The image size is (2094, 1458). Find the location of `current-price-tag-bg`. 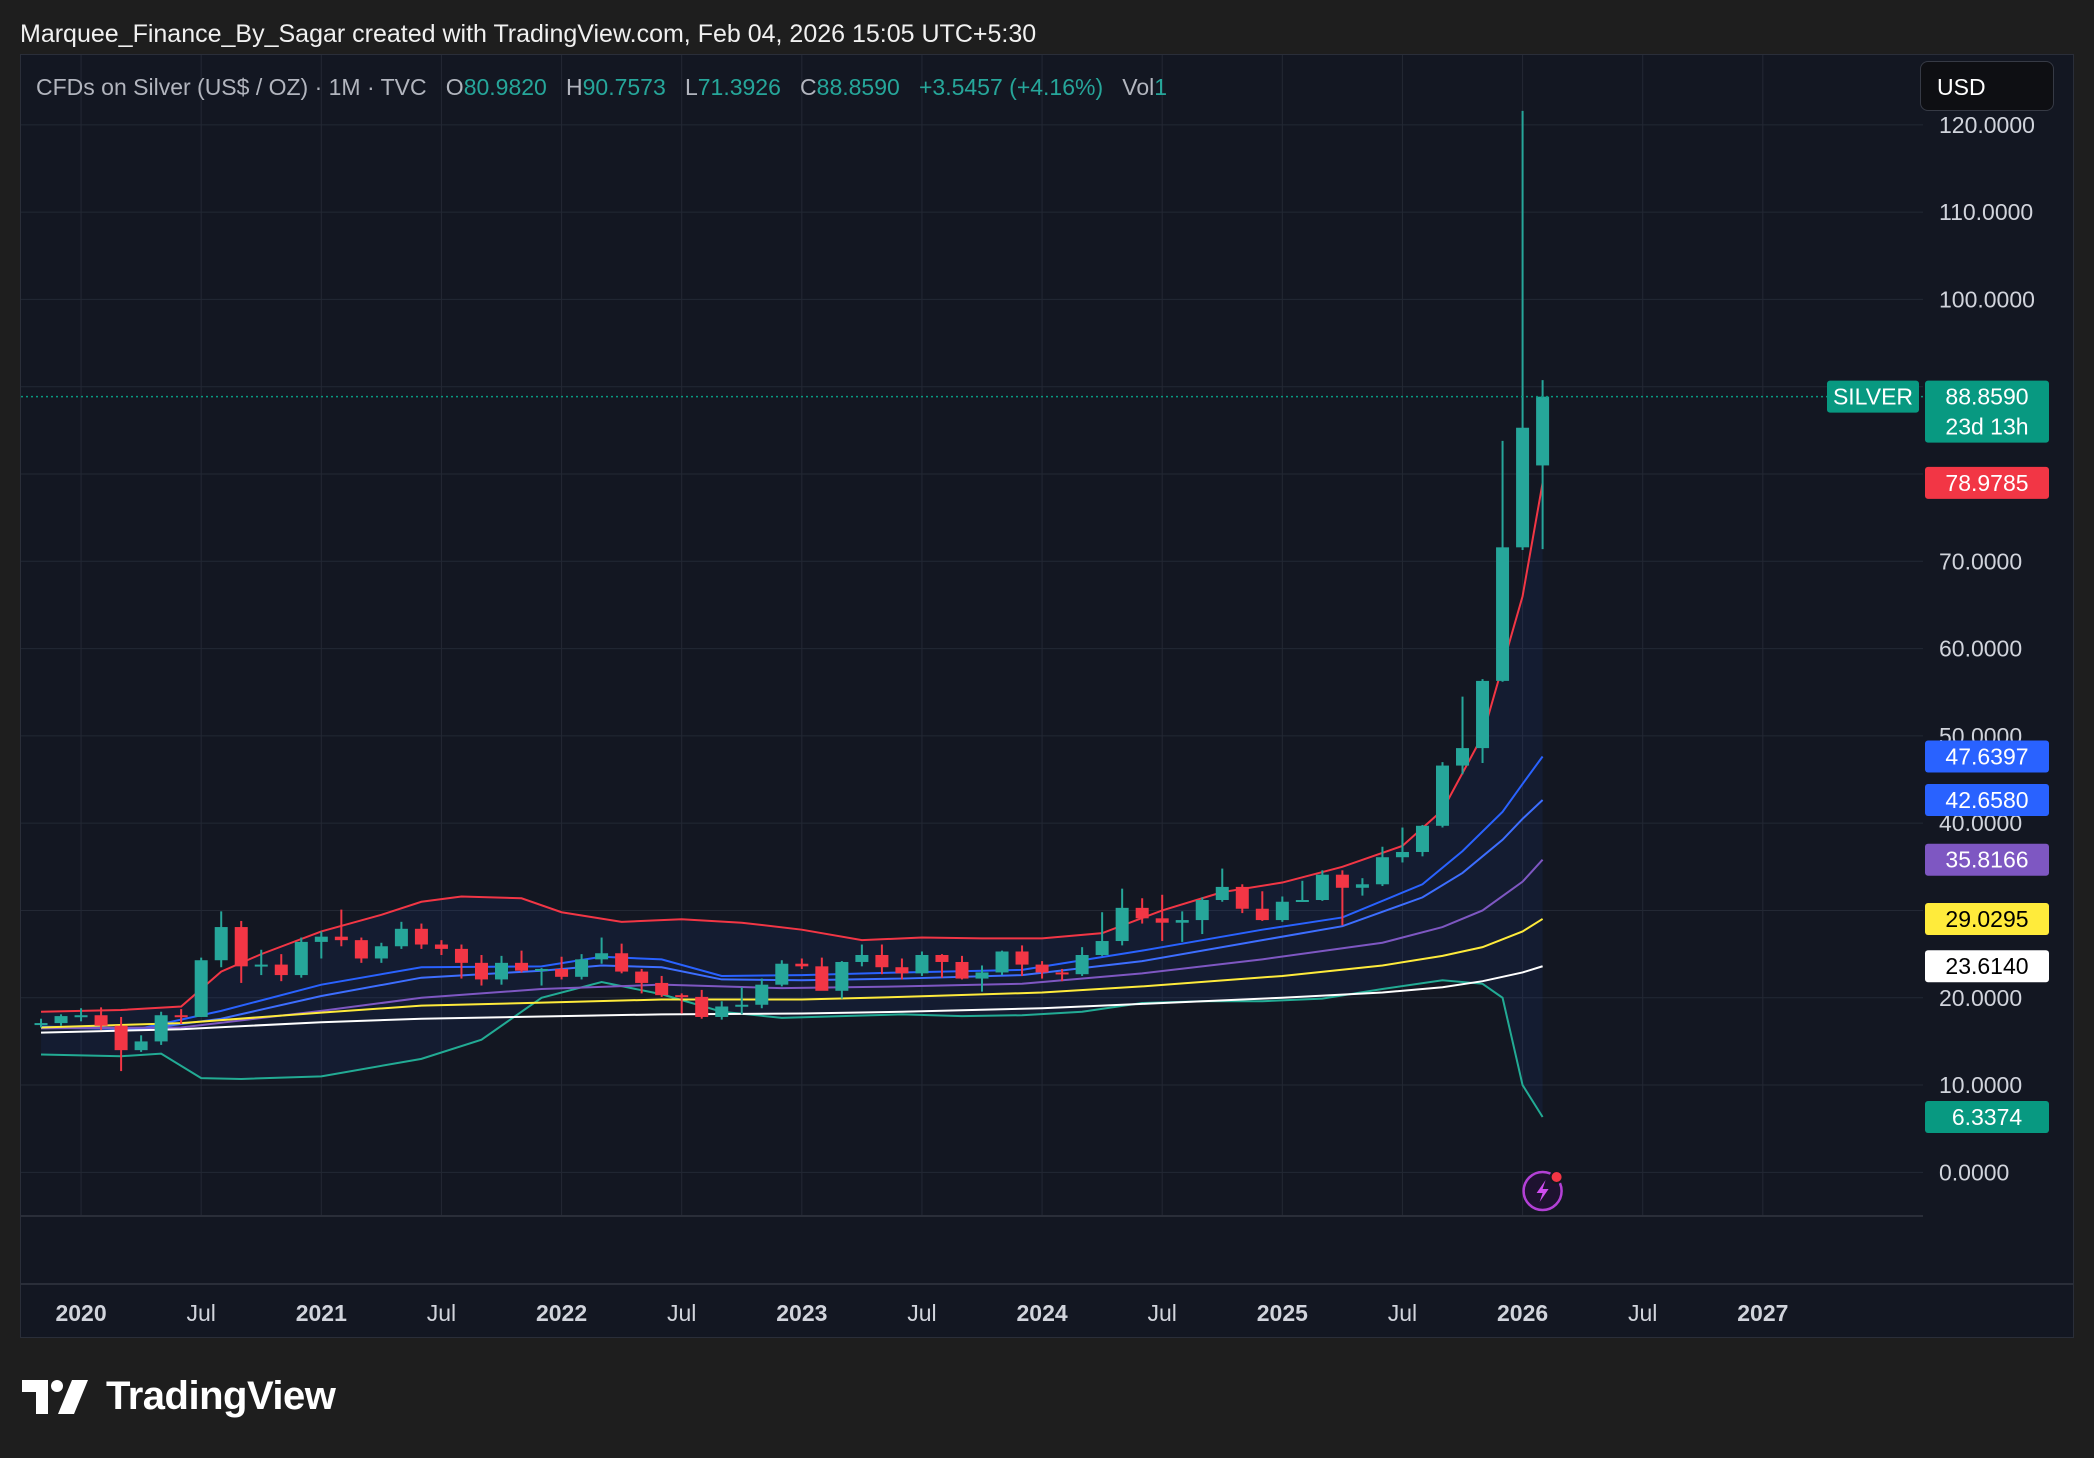

current-price-tag-bg is located at coordinates (1987, 411).